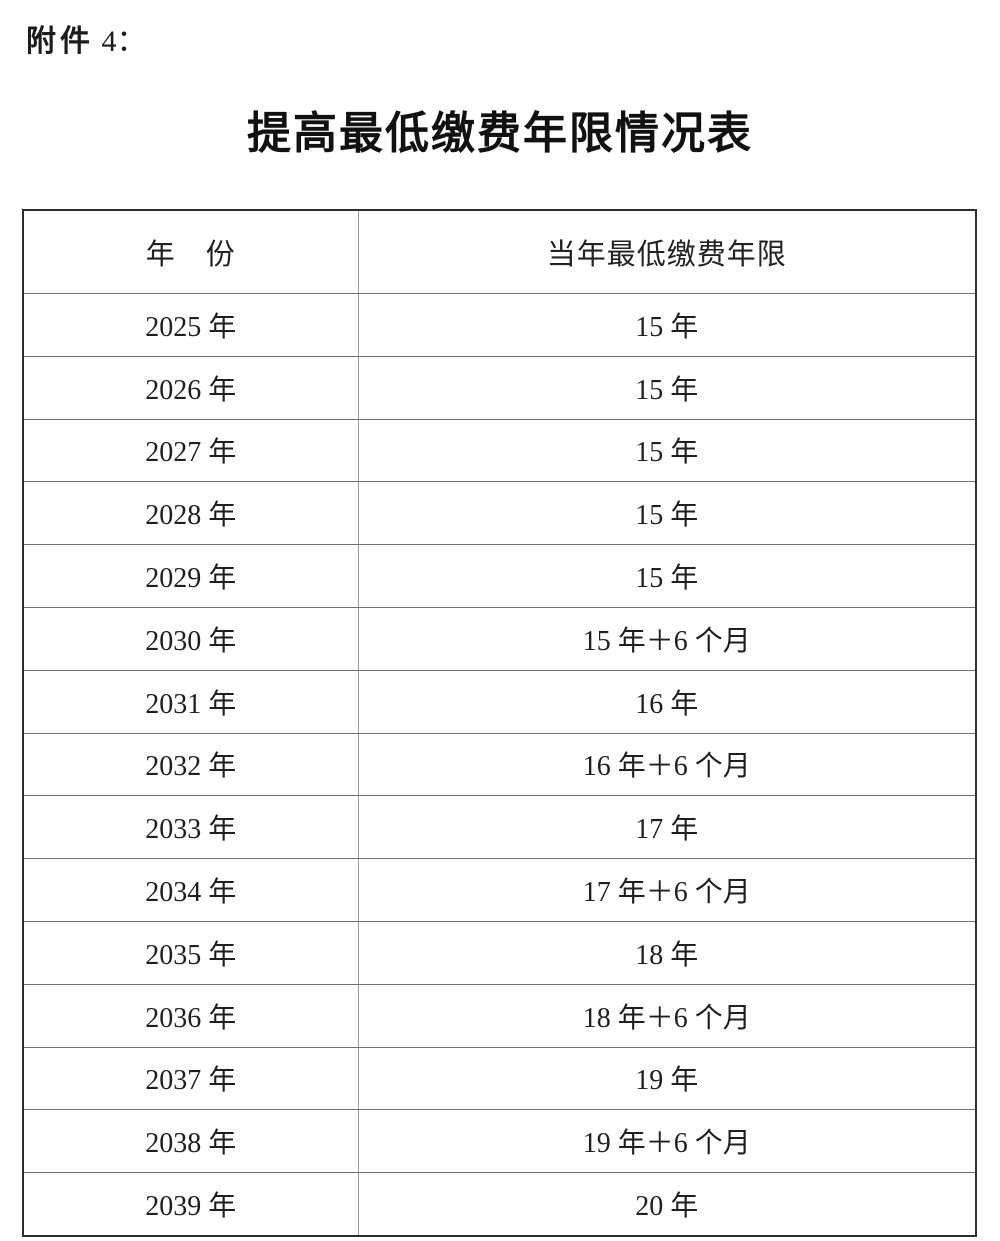 The height and width of the screenshot is (1241, 1000). I want to click on value-cell: 20 年, so click(667, 1204).